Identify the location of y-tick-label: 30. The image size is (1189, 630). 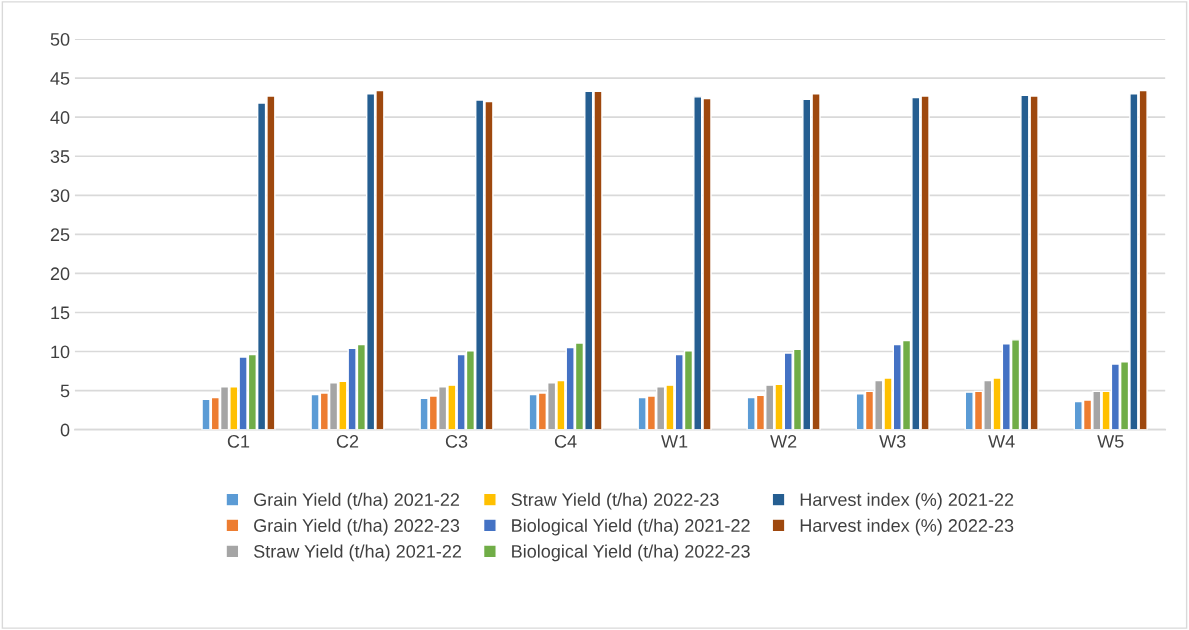
(60, 196).